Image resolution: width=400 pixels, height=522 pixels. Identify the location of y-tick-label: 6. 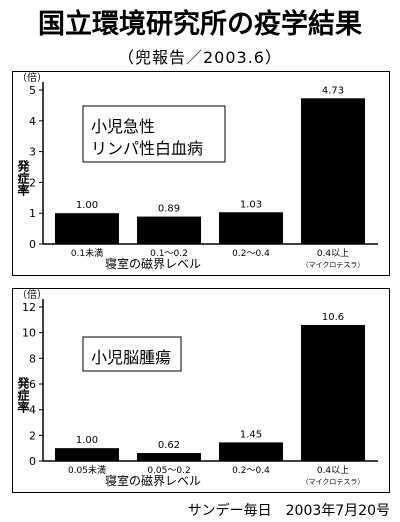
(32, 384).